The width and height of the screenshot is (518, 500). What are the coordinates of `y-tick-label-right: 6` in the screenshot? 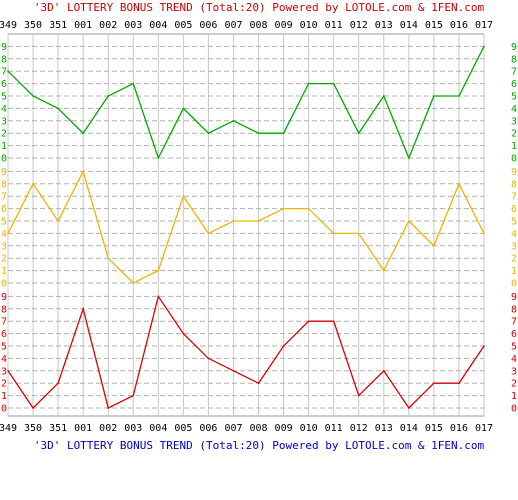 It's located at (514, 84).